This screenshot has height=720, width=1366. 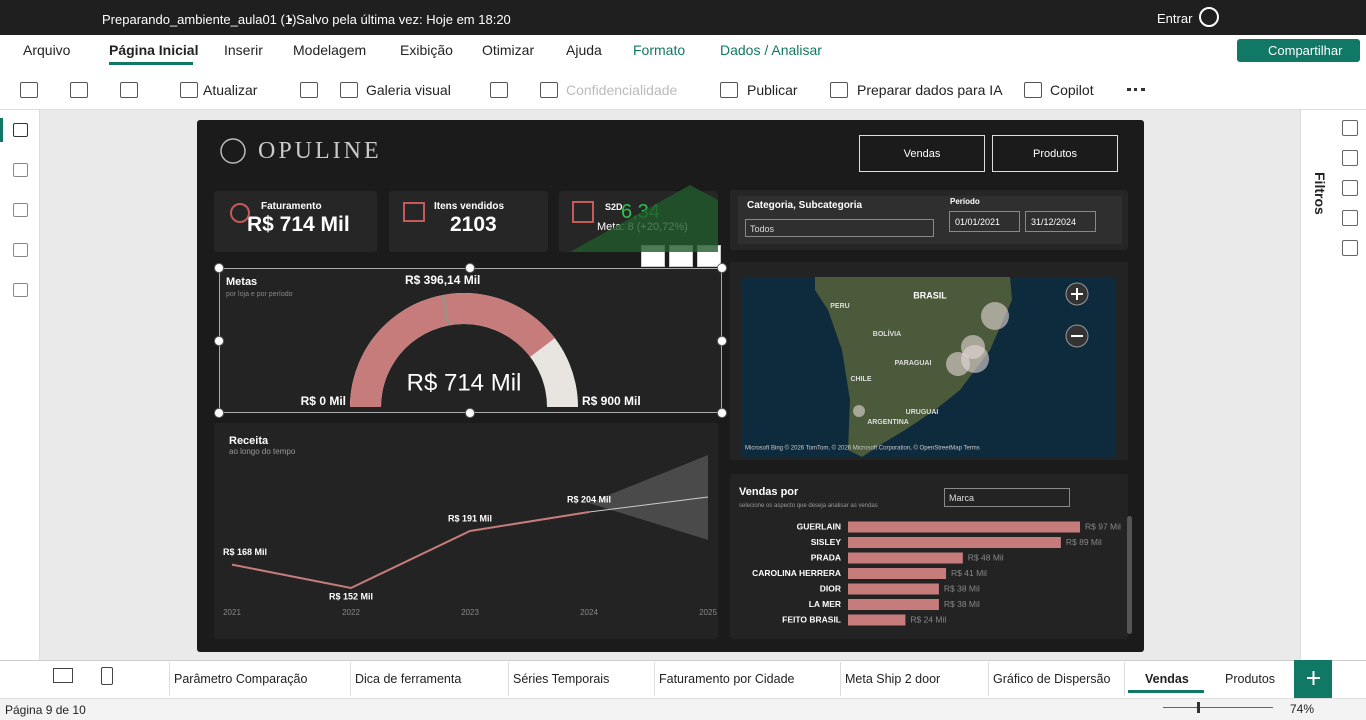 I want to click on page-tab: Faturamento por Cidade, so click(x=727, y=679).